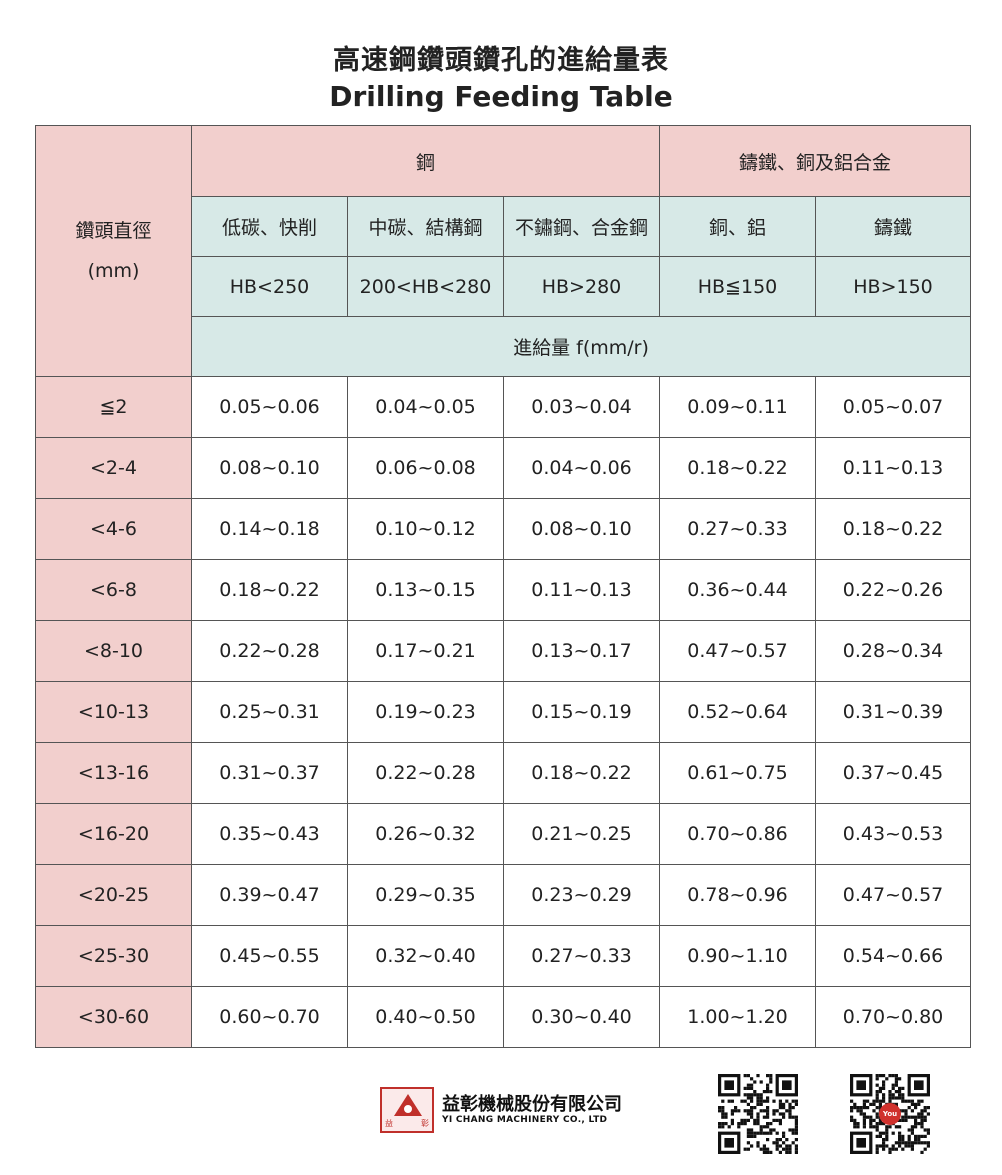  What do you see at coordinates (113, 834) in the screenshot?
I see `diameter-cell: <16-20` at bounding box center [113, 834].